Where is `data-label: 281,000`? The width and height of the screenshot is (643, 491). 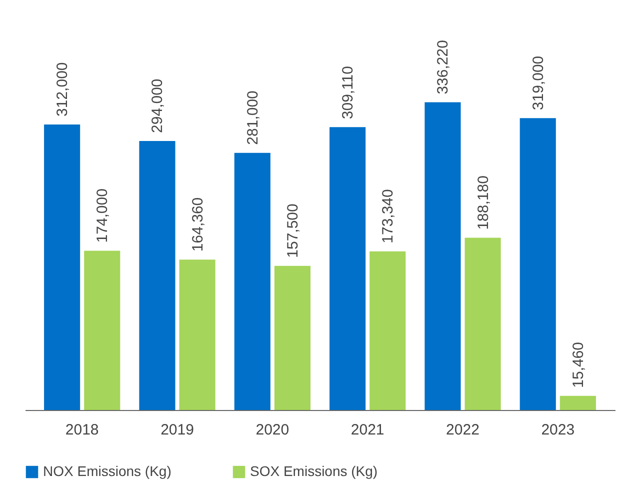 data-label: 281,000 is located at coordinates (253, 117).